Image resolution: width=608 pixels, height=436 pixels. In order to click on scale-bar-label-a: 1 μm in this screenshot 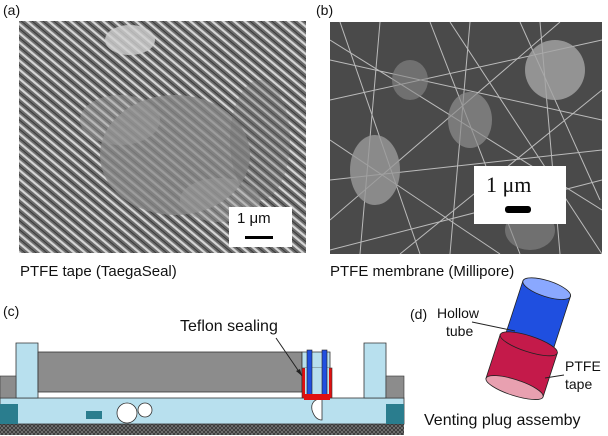, I will do `click(254, 218)`.